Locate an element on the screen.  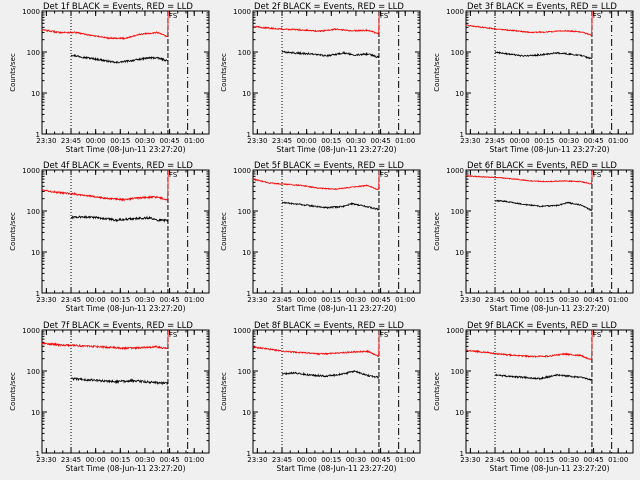
plot-title: Det 4f BLACK = Events, RED = LLD is located at coordinates (118, 166).